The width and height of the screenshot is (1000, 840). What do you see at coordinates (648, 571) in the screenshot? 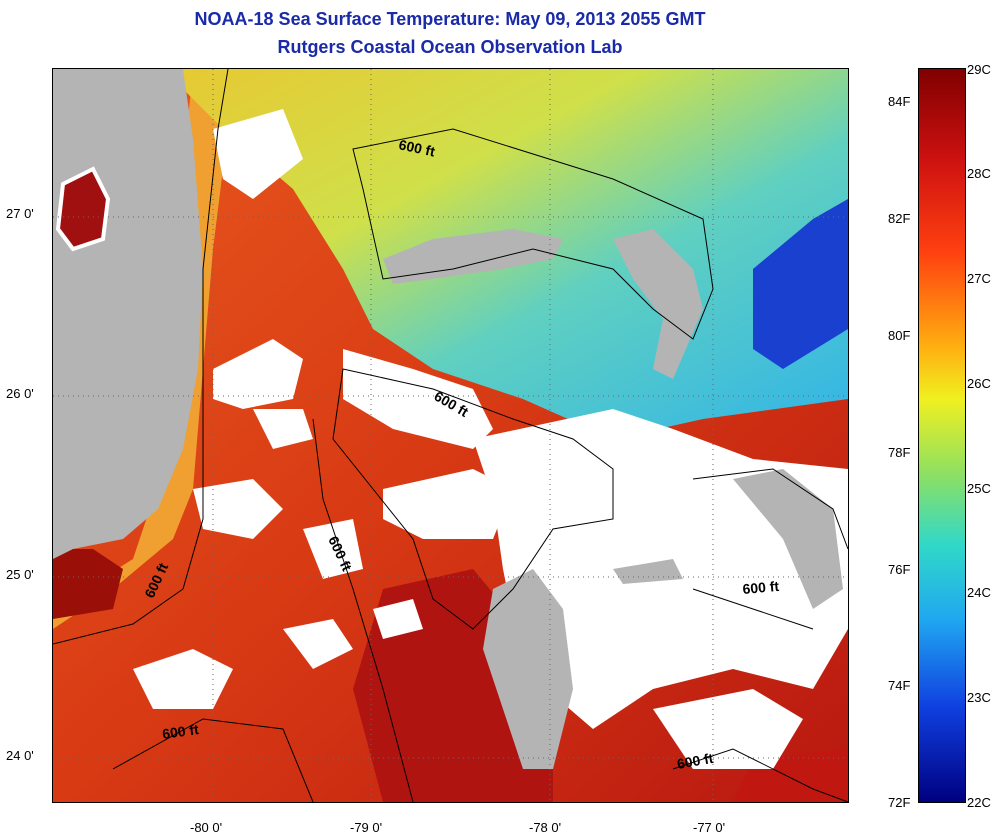
I see `nassau` at bounding box center [648, 571].